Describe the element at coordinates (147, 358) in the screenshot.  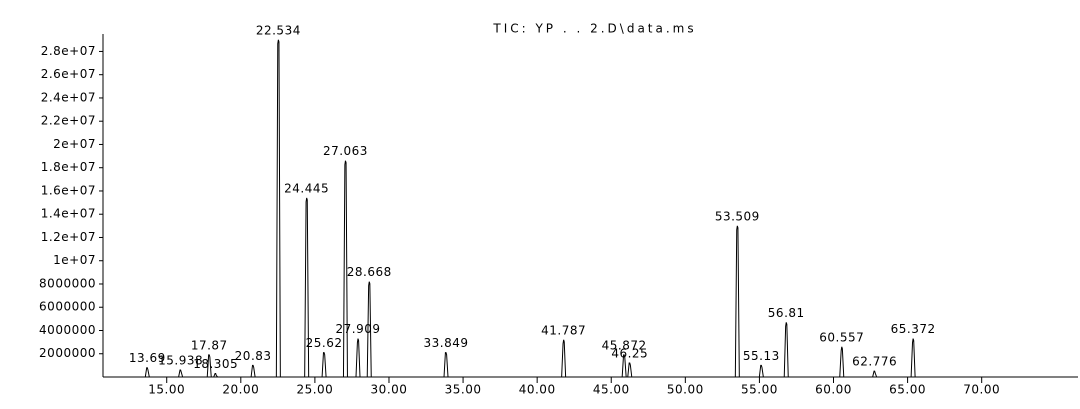
I see `peak-label: 13.69` at that location.